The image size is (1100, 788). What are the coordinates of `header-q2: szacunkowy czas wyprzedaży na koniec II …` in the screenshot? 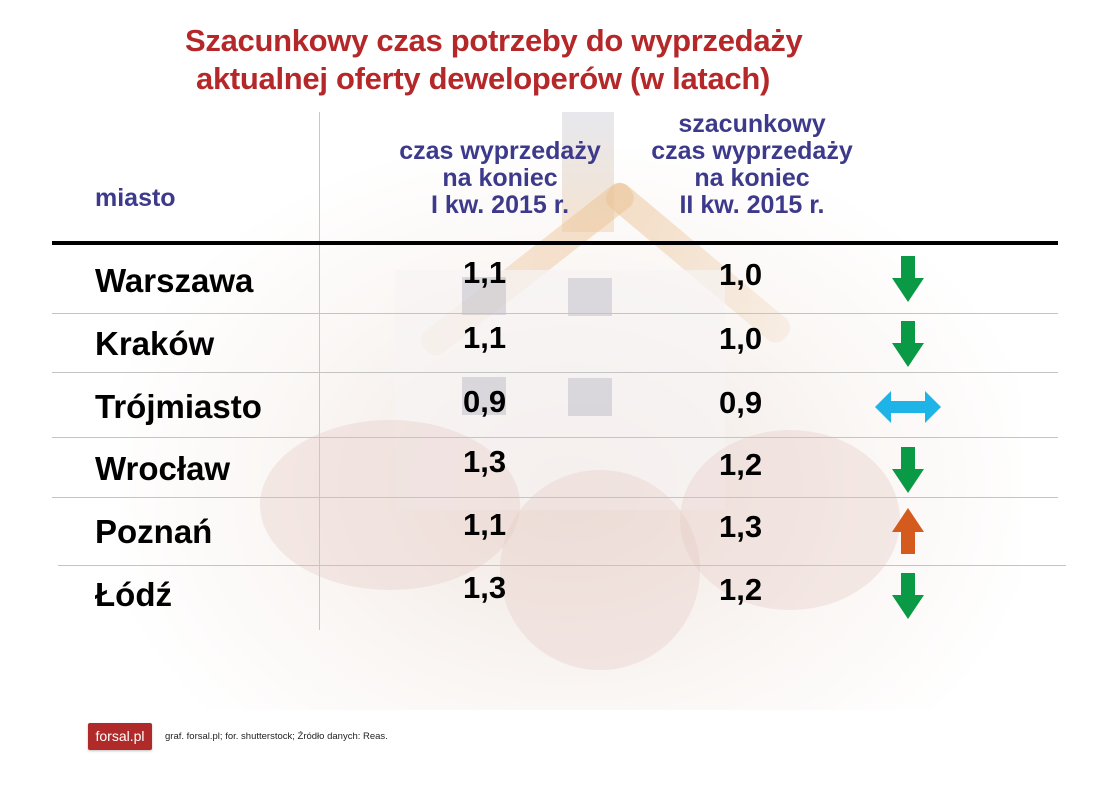 It's located at (752, 165).